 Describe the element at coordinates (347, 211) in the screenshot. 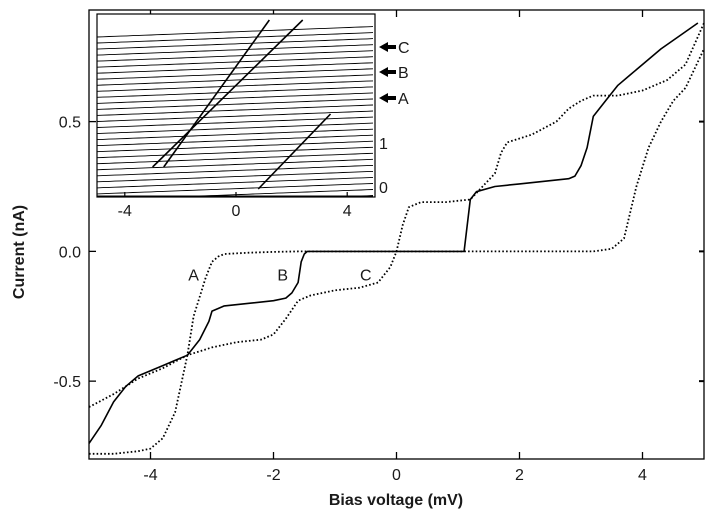

I see `inset-x-tick-label: 4` at that location.